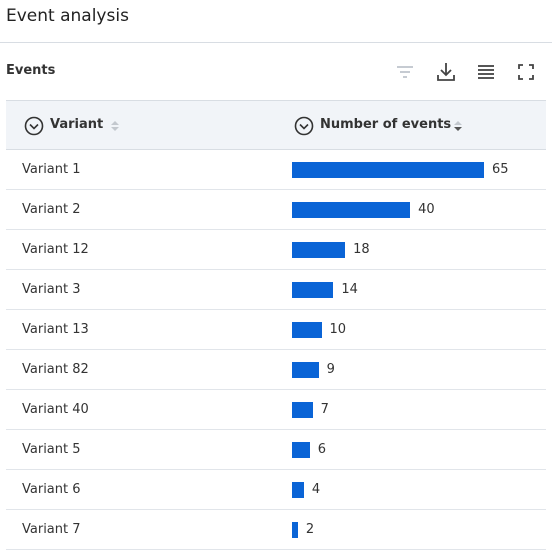 The image size is (552, 550). What do you see at coordinates (500, 169) in the screenshot?
I see `value-label: 65` at bounding box center [500, 169].